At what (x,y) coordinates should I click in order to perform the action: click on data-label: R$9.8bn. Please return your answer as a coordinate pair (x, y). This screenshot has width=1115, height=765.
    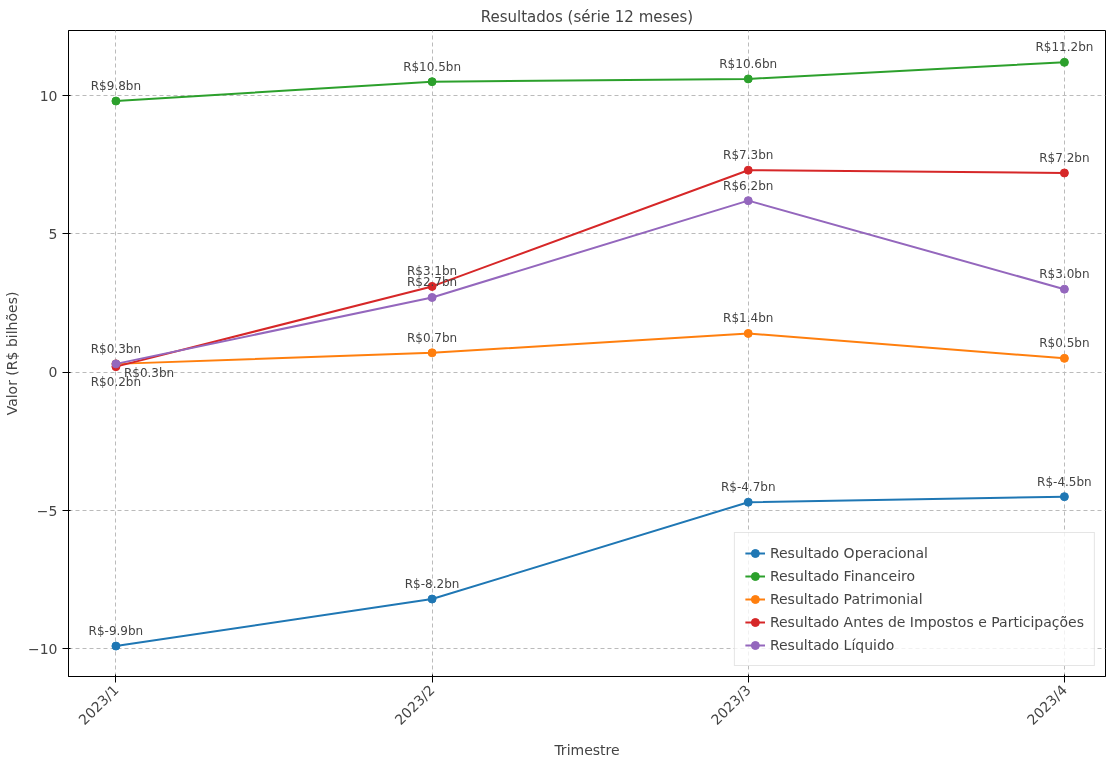
    Looking at the image, I should click on (116, 86).